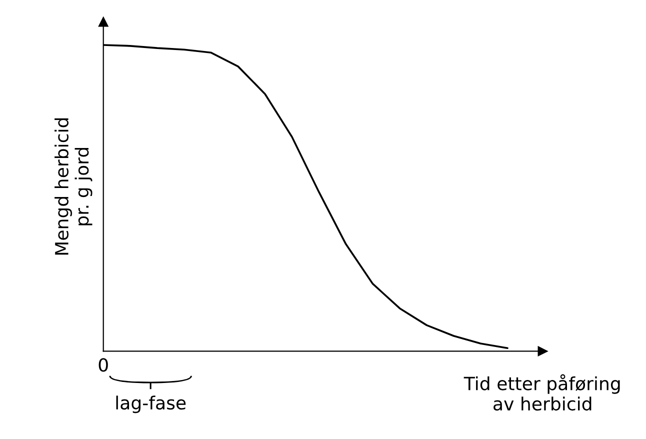 The width and height of the screenshot is (646, 439). I want to click on text: lag-fase, so click(151, 405).